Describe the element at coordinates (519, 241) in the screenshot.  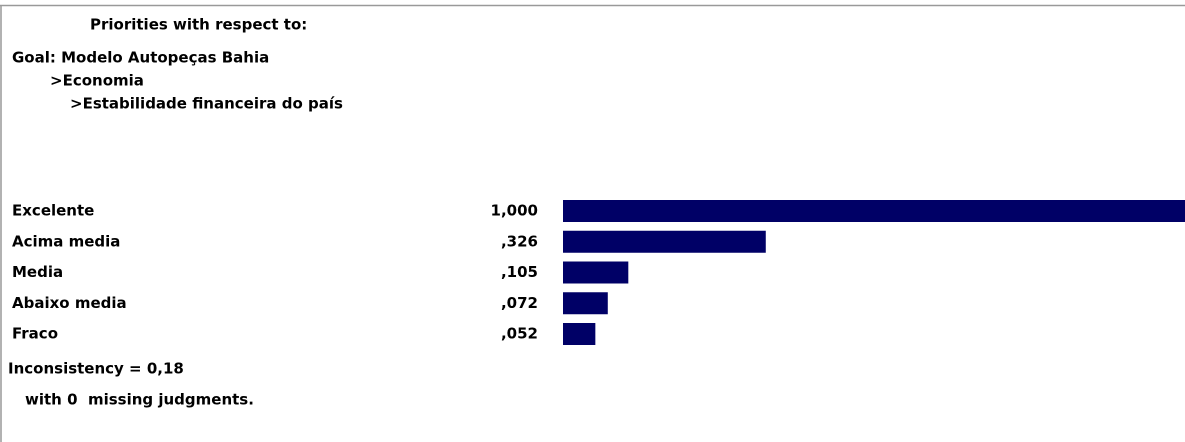
I see `value-label: ,326` at that location.